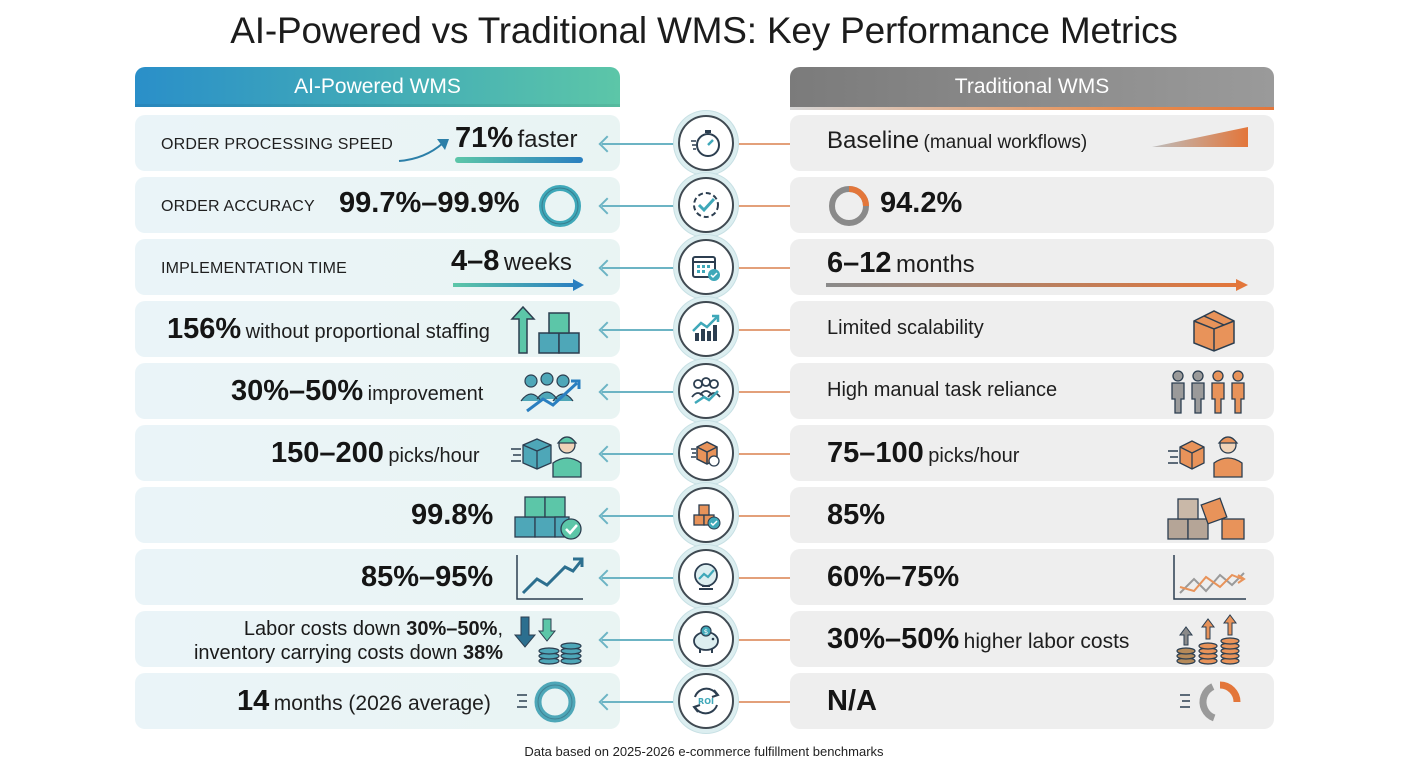  I want to click on tr-row-scalability: Limited scalability, so click(1032, 329).